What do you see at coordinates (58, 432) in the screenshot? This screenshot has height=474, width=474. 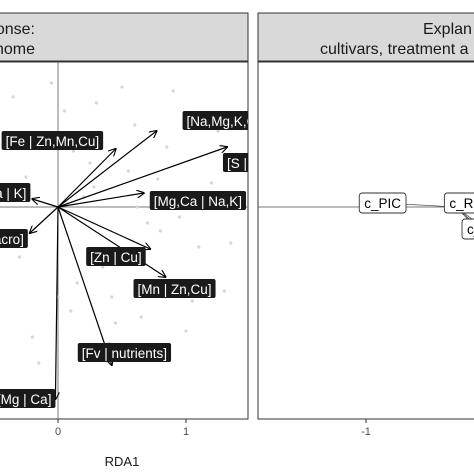 I see `x-tick-label-0: 0` at bounding box center [58, 432].